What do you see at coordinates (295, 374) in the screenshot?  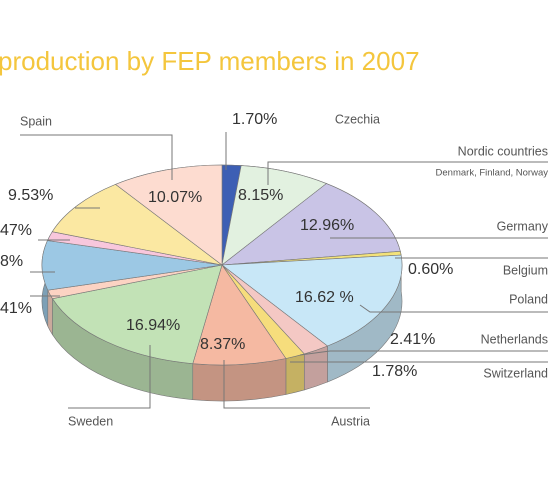 I see `slice-side` at bounding box center [295, 374].